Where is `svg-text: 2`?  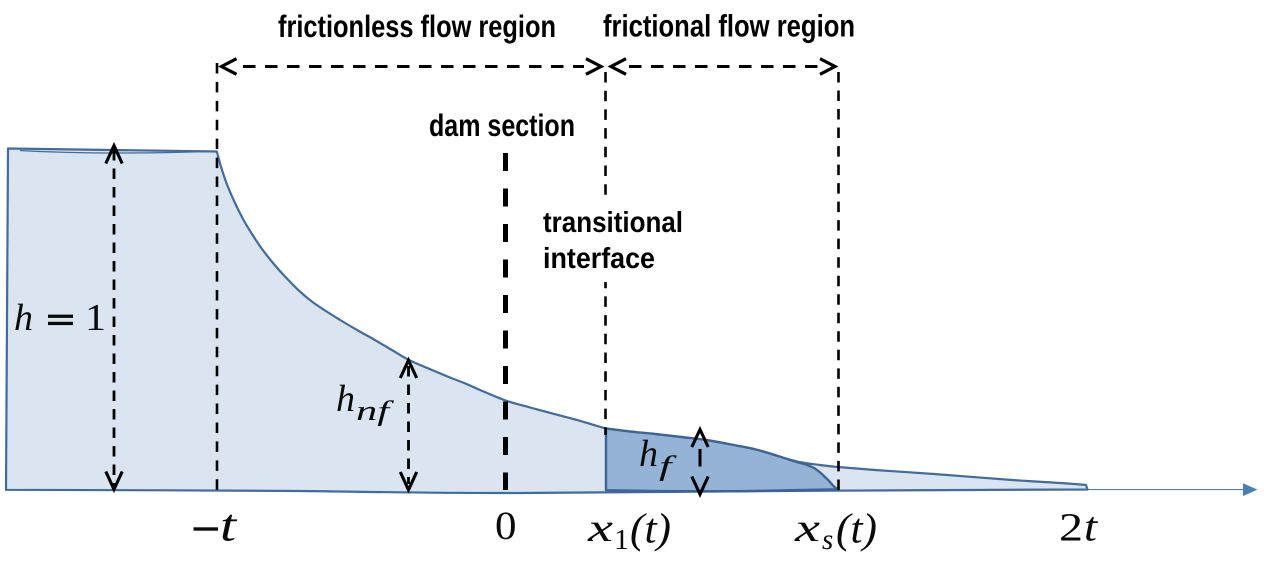 svg-text: 2 is located at coordinates (1071, 527).